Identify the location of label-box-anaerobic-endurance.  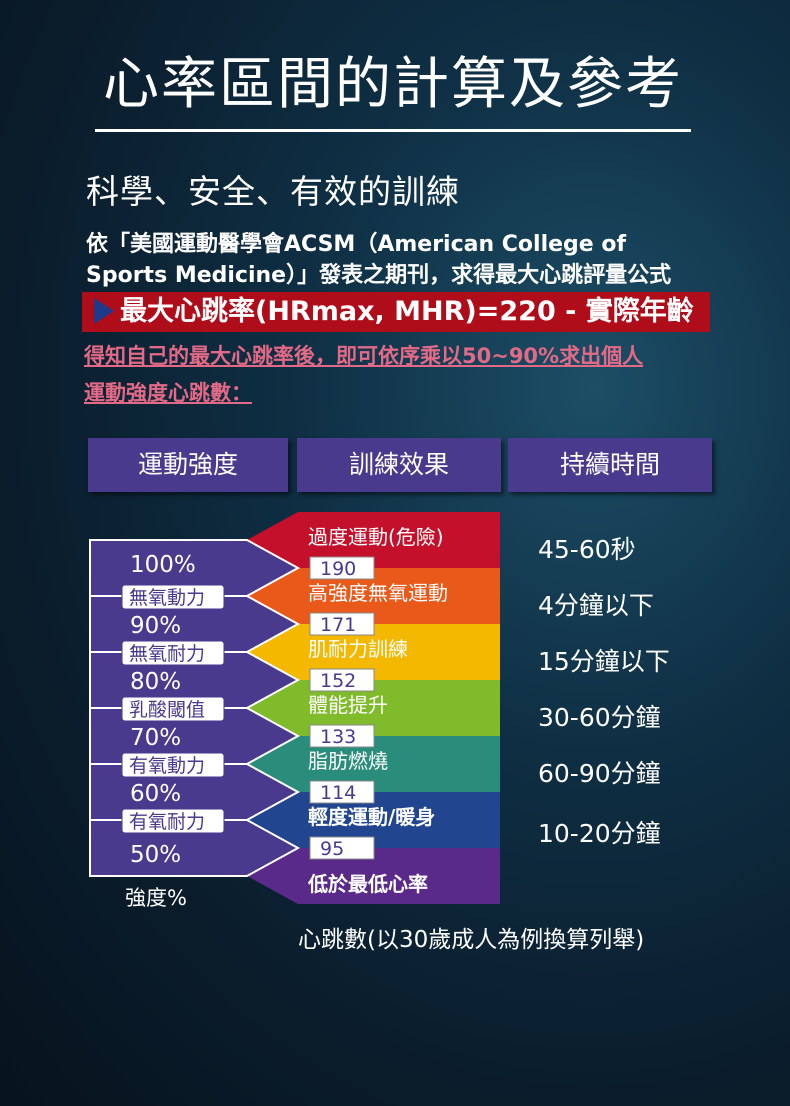
(173, 653).